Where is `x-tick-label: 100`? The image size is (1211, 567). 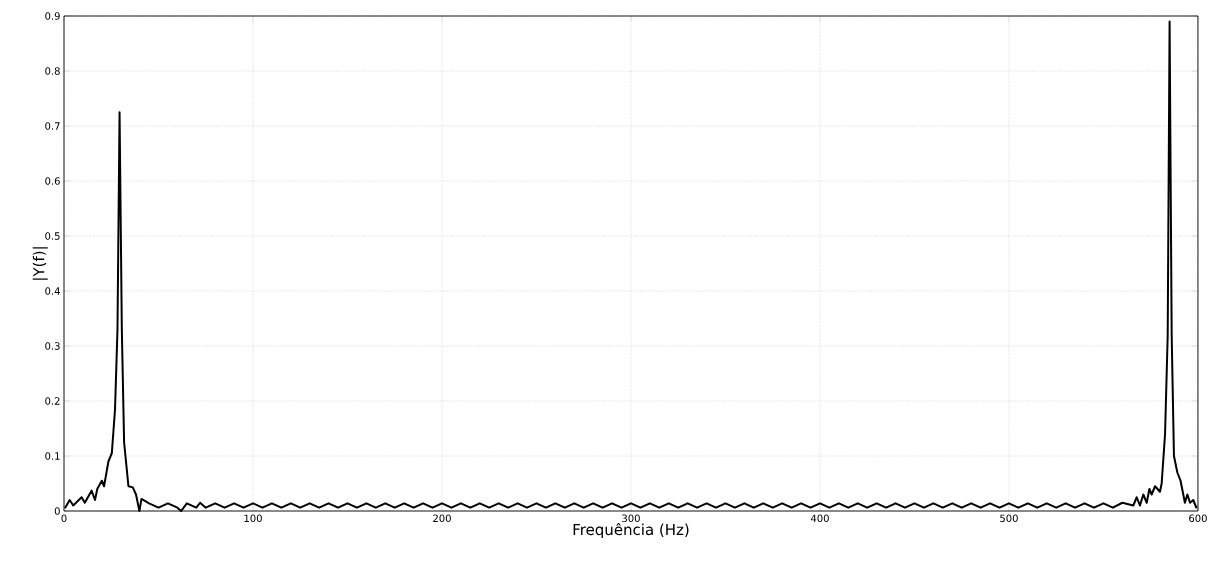
x-tick-label: 100 is located at coordinates (253, 518).